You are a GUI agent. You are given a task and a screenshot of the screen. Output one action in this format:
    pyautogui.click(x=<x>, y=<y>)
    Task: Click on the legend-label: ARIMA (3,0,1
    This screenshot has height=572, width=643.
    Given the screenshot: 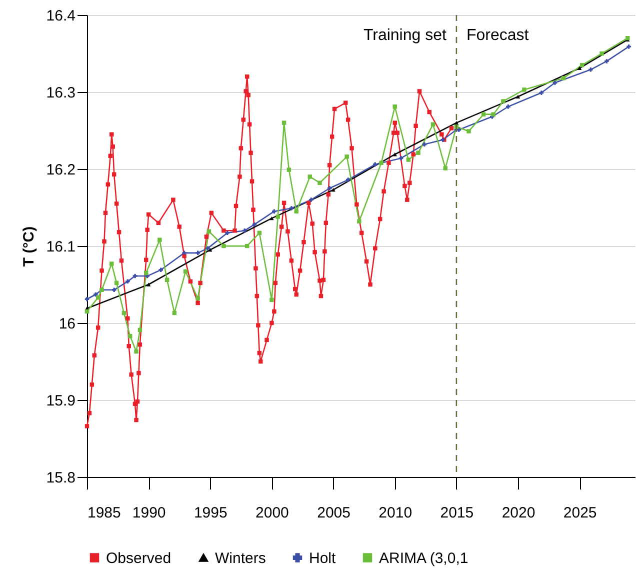 What is the action you would take?
    pyautogui.click(x=423, y=558)
    